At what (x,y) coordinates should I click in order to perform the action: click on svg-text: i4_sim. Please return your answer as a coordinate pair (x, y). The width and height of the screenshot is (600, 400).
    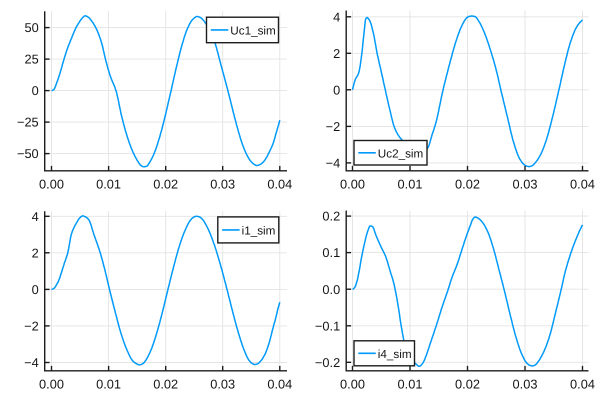
    Looking at the image, I should click on (395, 354).